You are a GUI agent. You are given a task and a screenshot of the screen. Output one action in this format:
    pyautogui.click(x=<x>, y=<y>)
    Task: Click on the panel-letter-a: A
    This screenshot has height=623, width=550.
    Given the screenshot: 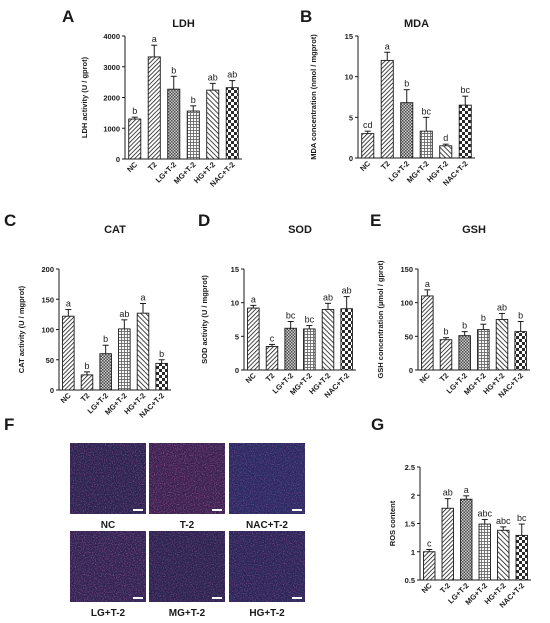 What is the action you would take?
    pyautogui.click(x=68, y=16)
    